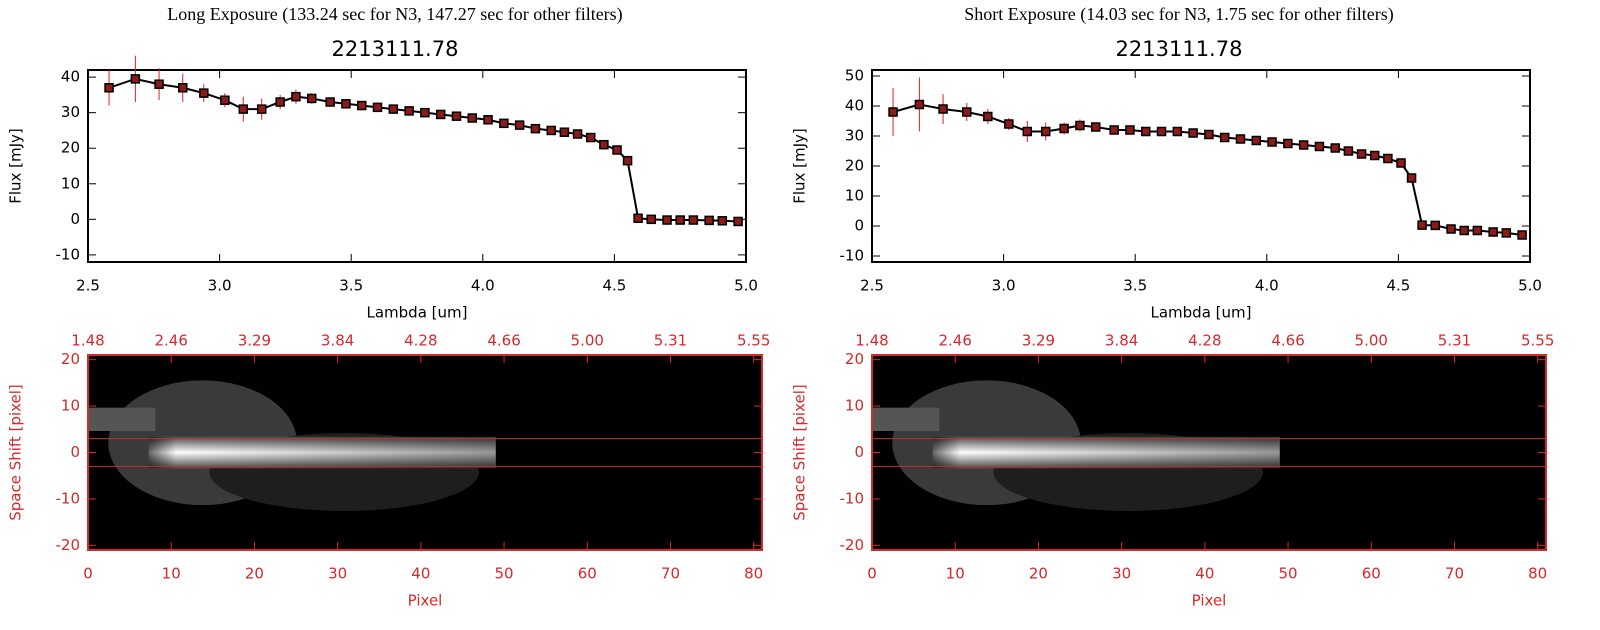 The width and height of the screenshot is (1600, 630). What do you see at coordinates (1530, 286) in the screenshot?
I see `x-tick-label: 5.0` at bounding box center [1530, 286].